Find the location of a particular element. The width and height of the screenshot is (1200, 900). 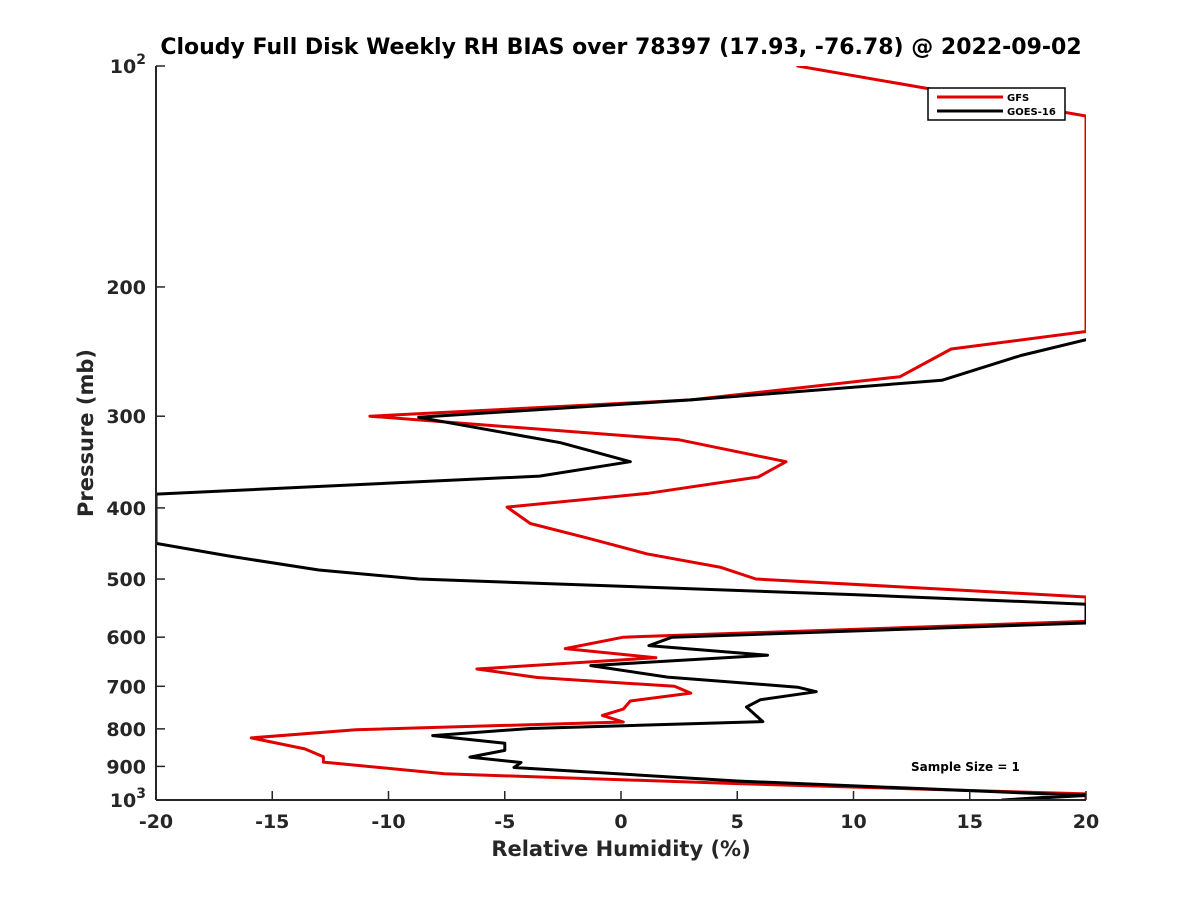

y-tick-label: 900 is located at coordinates (126, 767).